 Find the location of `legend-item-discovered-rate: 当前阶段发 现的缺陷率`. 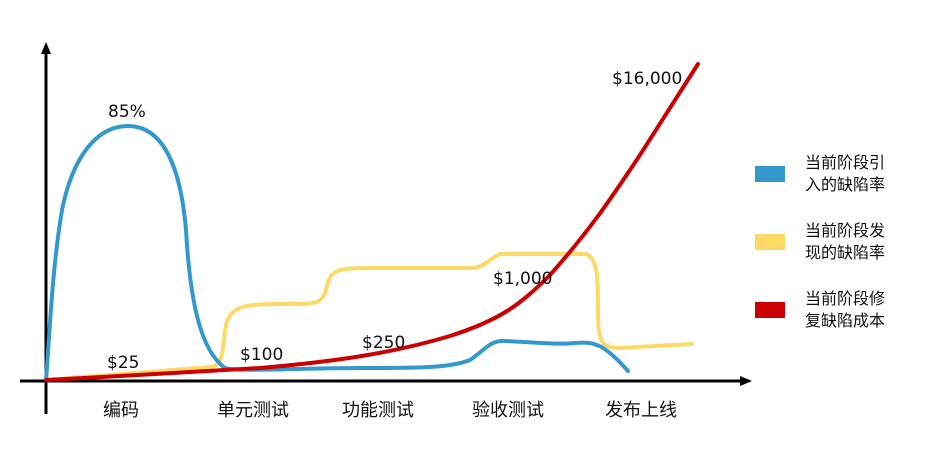

legend-item-discovered-rate: 当前阶段发 现的缺陷率 is located at coordinates (840, 242).